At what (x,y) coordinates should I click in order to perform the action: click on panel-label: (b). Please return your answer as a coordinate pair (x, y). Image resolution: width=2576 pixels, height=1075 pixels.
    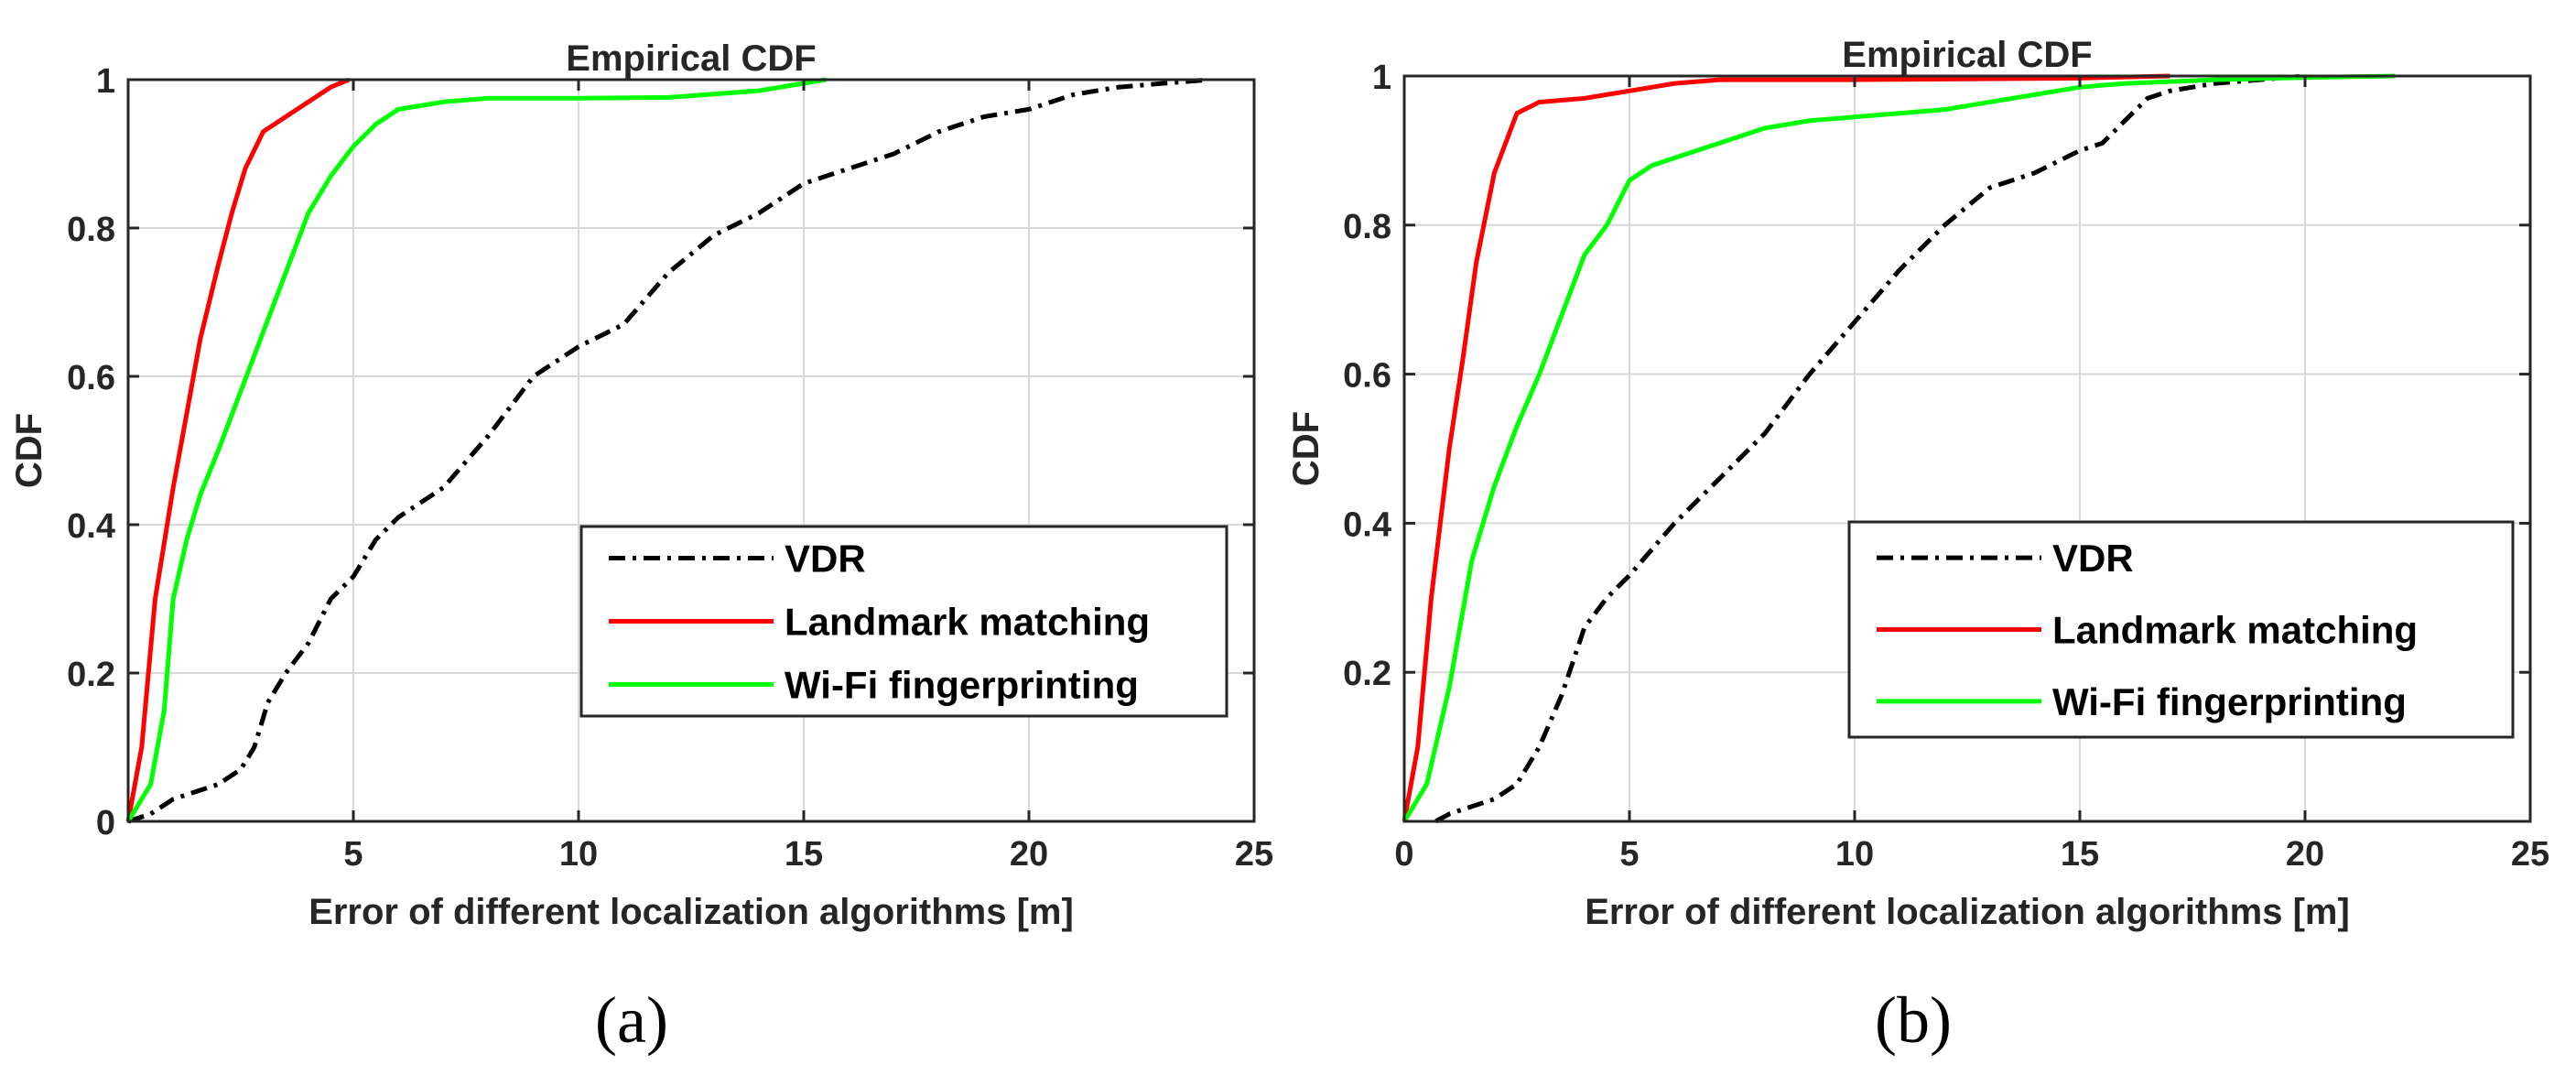
    Looking at the image, I should click on (1914, 1020).